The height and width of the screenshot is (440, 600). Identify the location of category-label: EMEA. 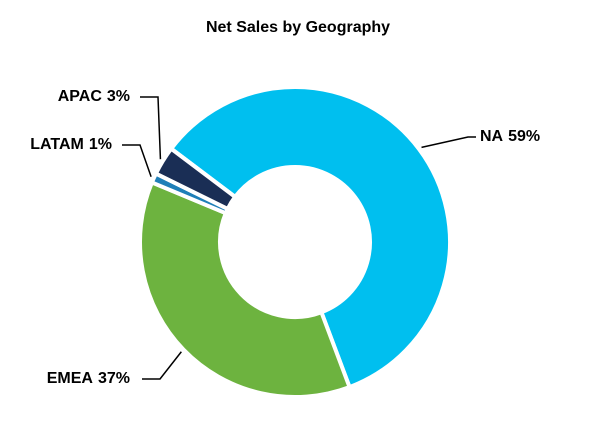
(70, 378).